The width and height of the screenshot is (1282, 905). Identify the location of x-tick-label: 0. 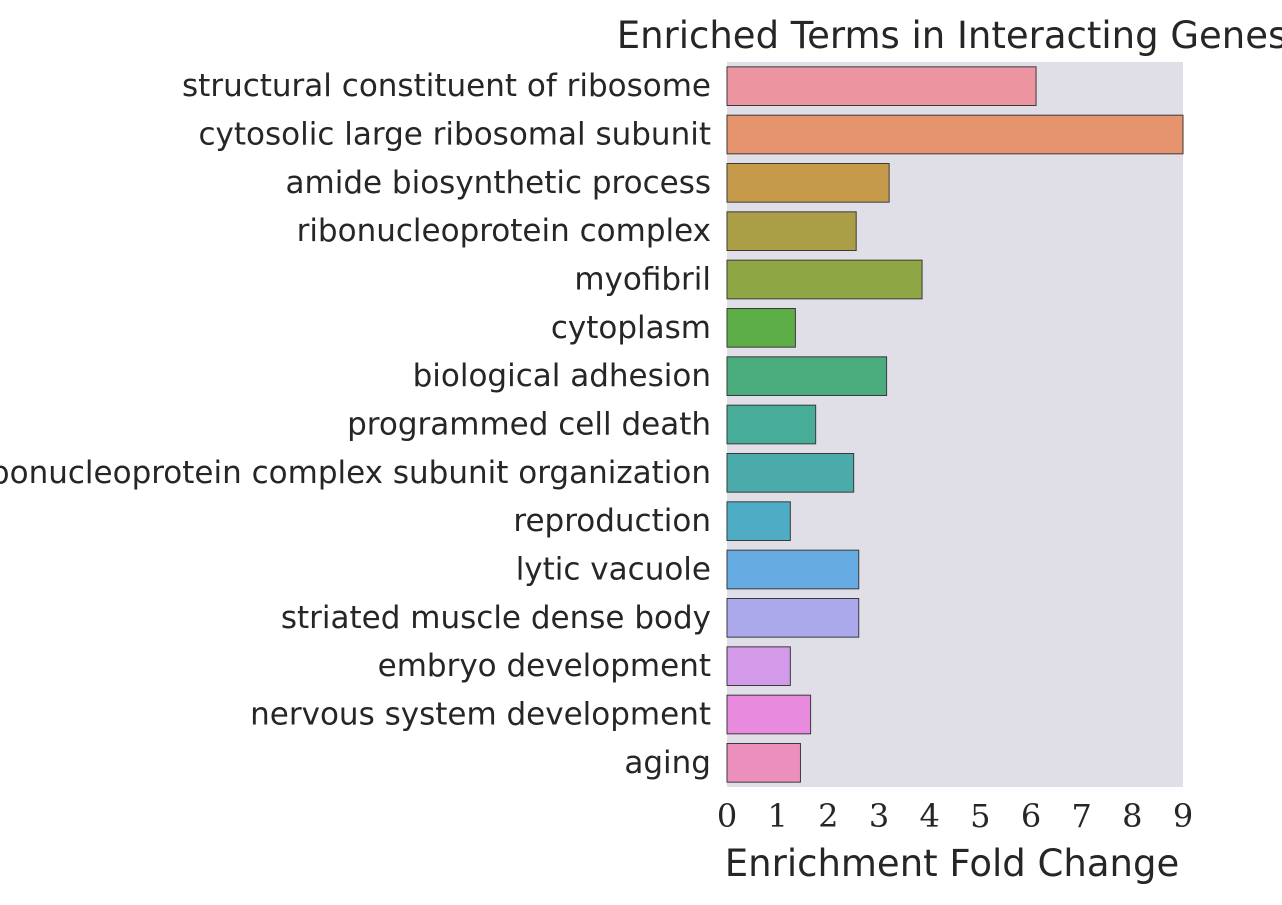
(727, 816).